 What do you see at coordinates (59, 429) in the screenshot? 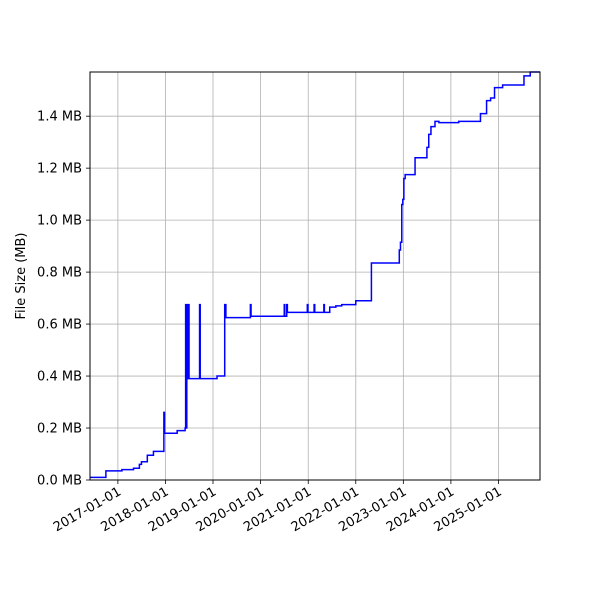
I see `y-tick-label: 0.2 MB` at bounding box center [59, 429].